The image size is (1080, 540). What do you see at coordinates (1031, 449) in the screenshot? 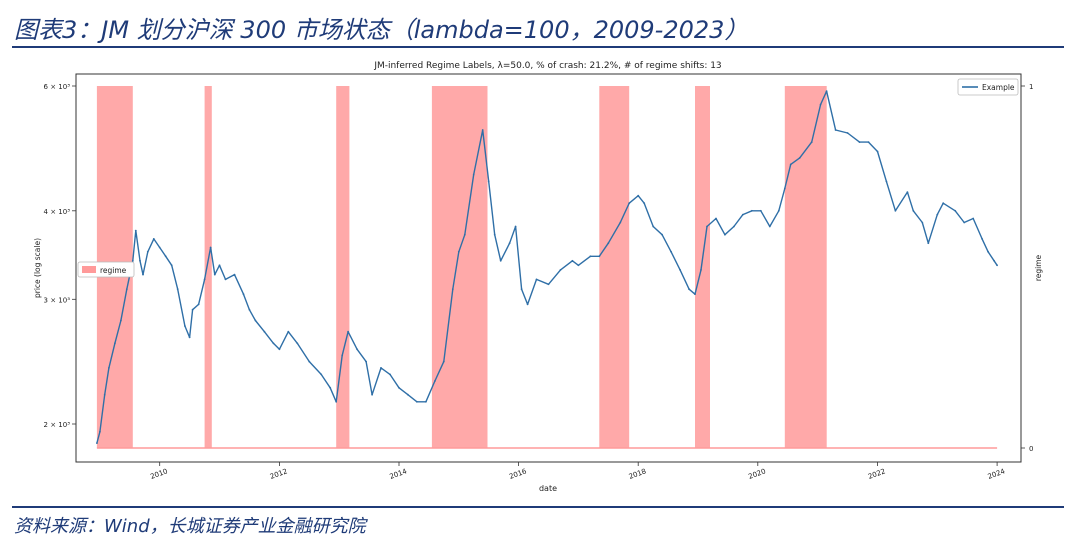
I see `y2-tick-label-1: 0` at bounding box center [1031, 449].